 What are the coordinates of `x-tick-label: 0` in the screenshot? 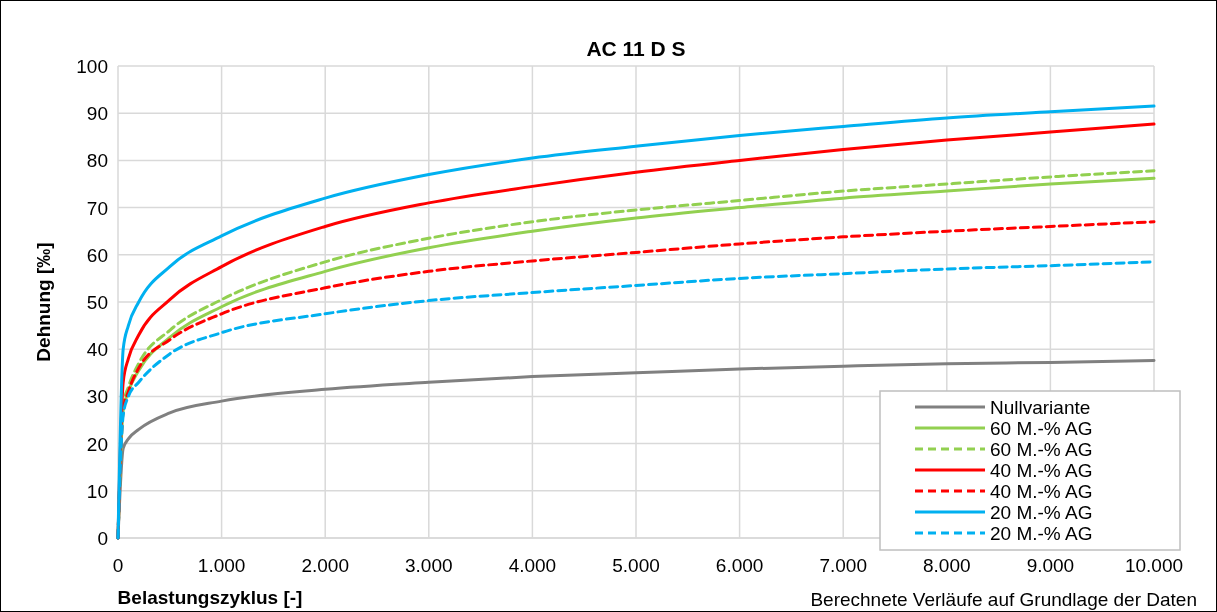 It's located at (118, 565).